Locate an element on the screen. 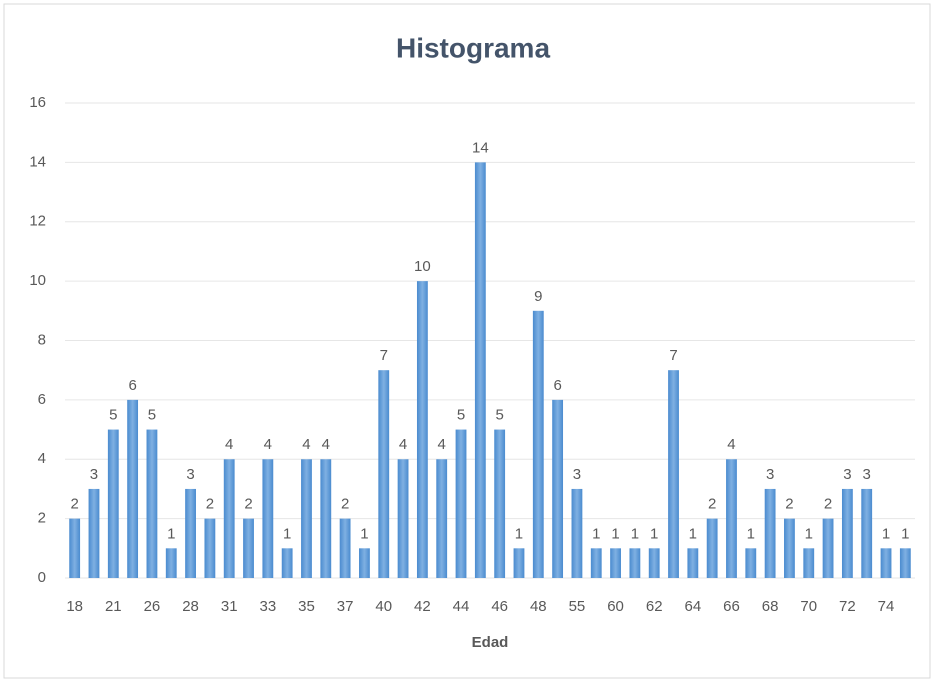  y-tick-label: 10 is located at coordinates (37, 280).